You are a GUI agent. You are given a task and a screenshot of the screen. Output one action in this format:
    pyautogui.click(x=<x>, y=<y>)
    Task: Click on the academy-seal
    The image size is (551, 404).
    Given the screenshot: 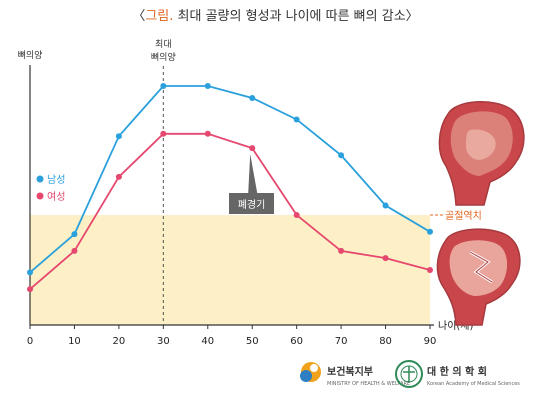 What is the action you would take?
    pyautogui.click(x=409, y=374)
    